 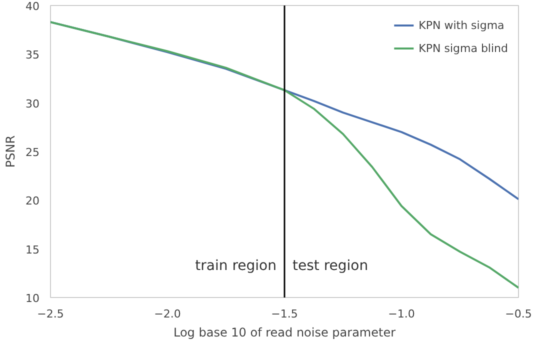 I want to click on y-tick-label: 25, so click(x=33, y=152).